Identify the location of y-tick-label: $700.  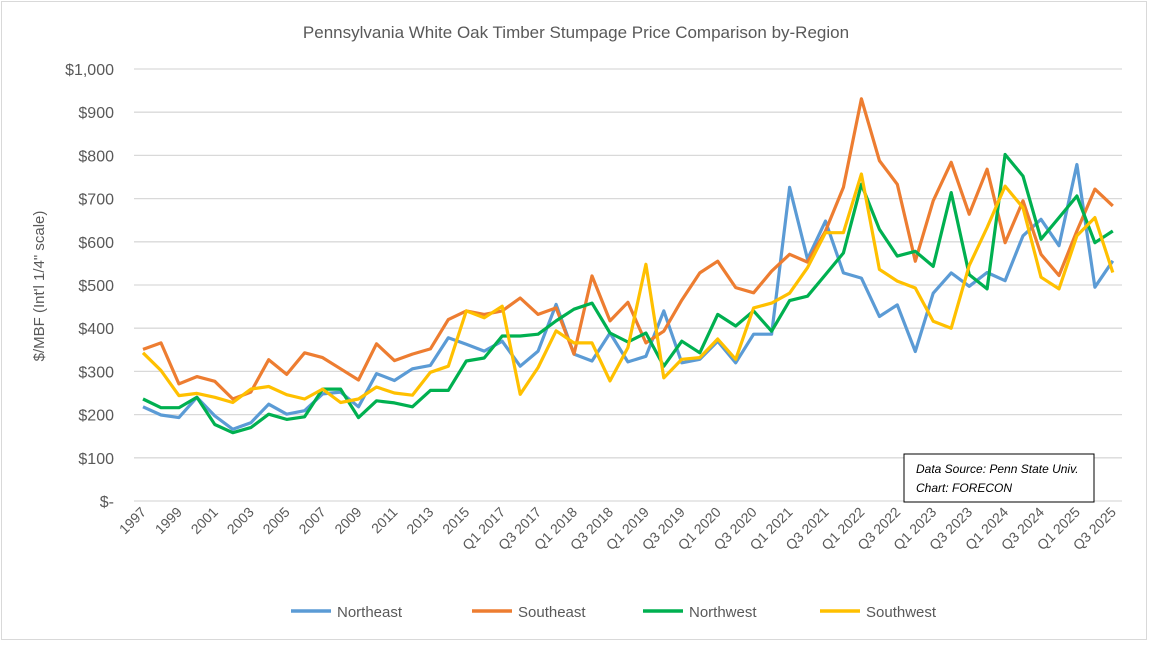
(96, 200).